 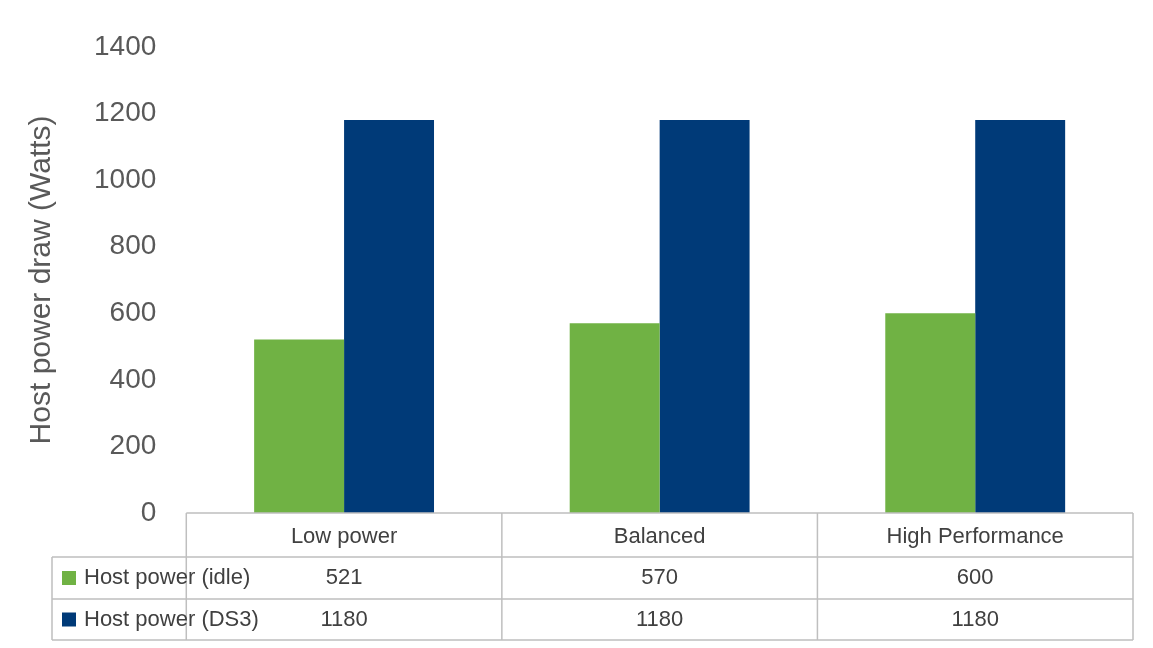 What do you see at coordinates (167, 577) in the screenshot?
I see `legend-label: Host power (idle)` at bounding box center [167, 577].